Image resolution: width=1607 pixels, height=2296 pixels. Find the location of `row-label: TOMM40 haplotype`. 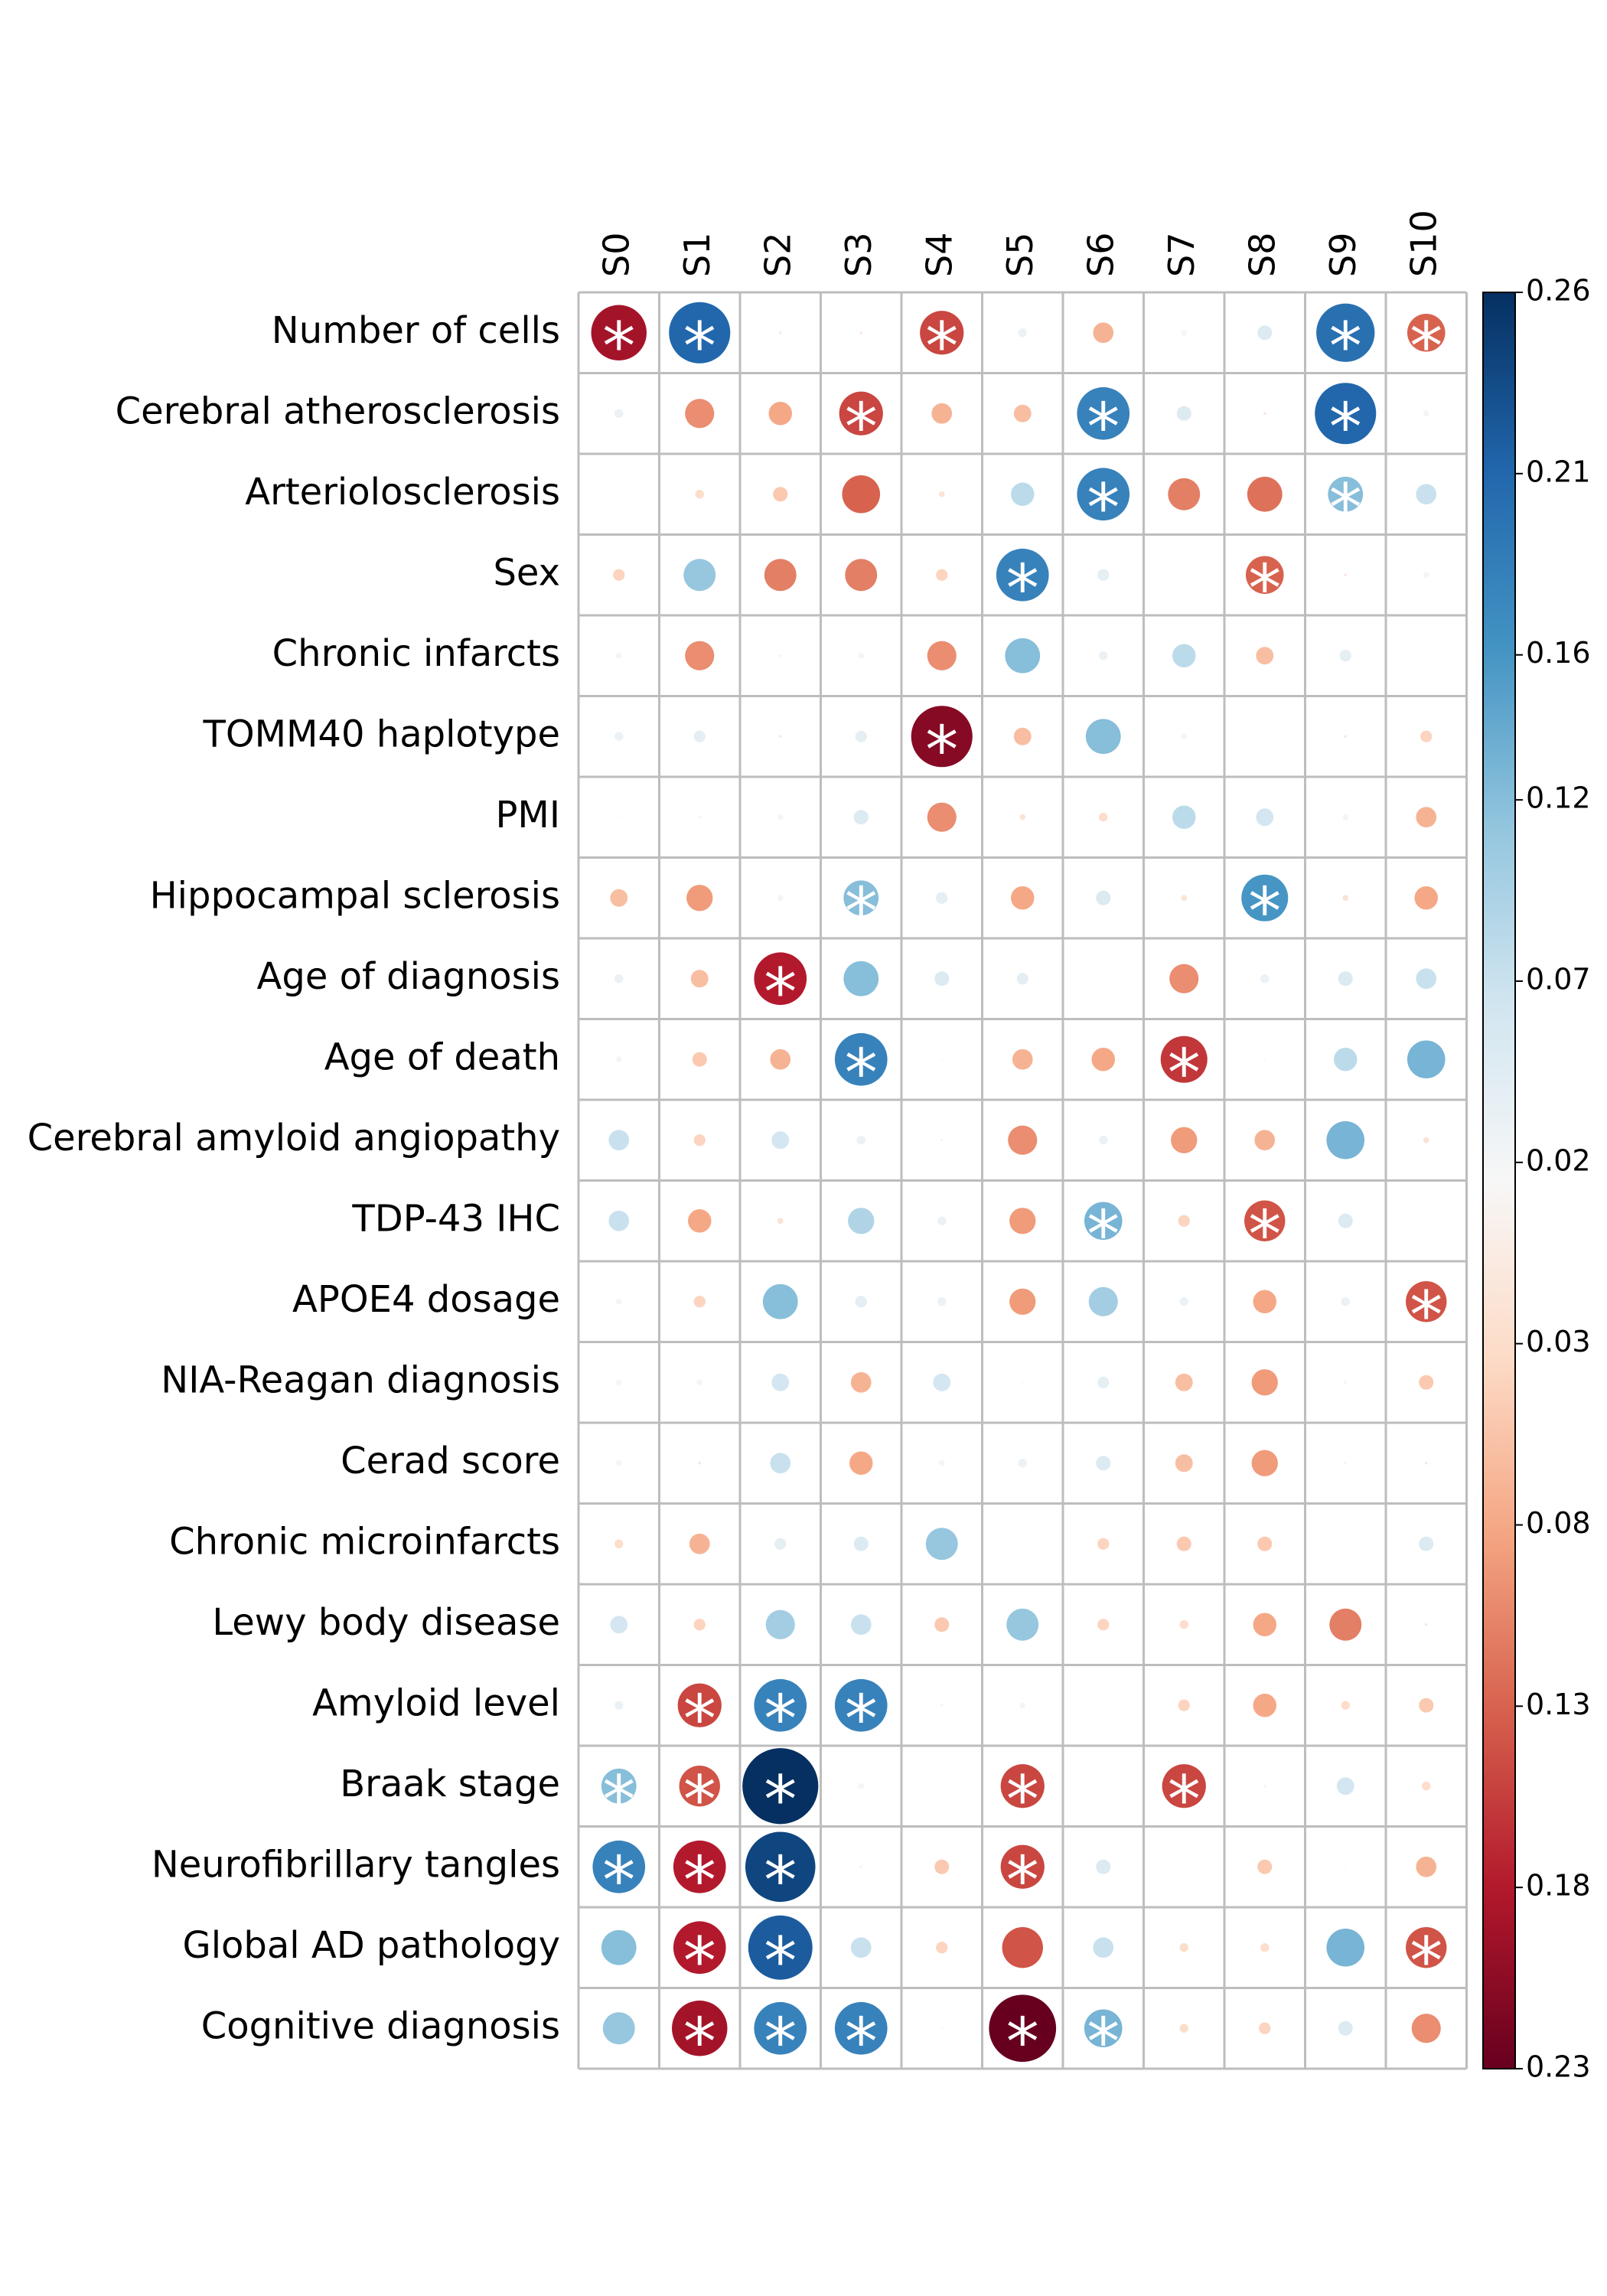

row-label: TOMM40 haplotype is located at coordinates (382, 734).